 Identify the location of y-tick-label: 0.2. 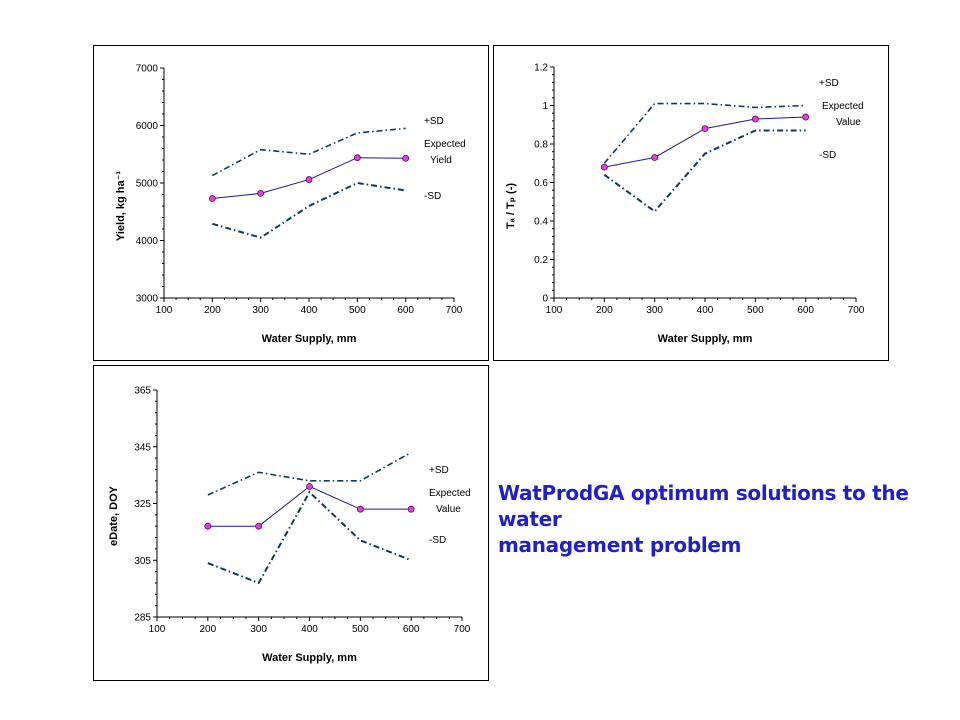
(541, 260).